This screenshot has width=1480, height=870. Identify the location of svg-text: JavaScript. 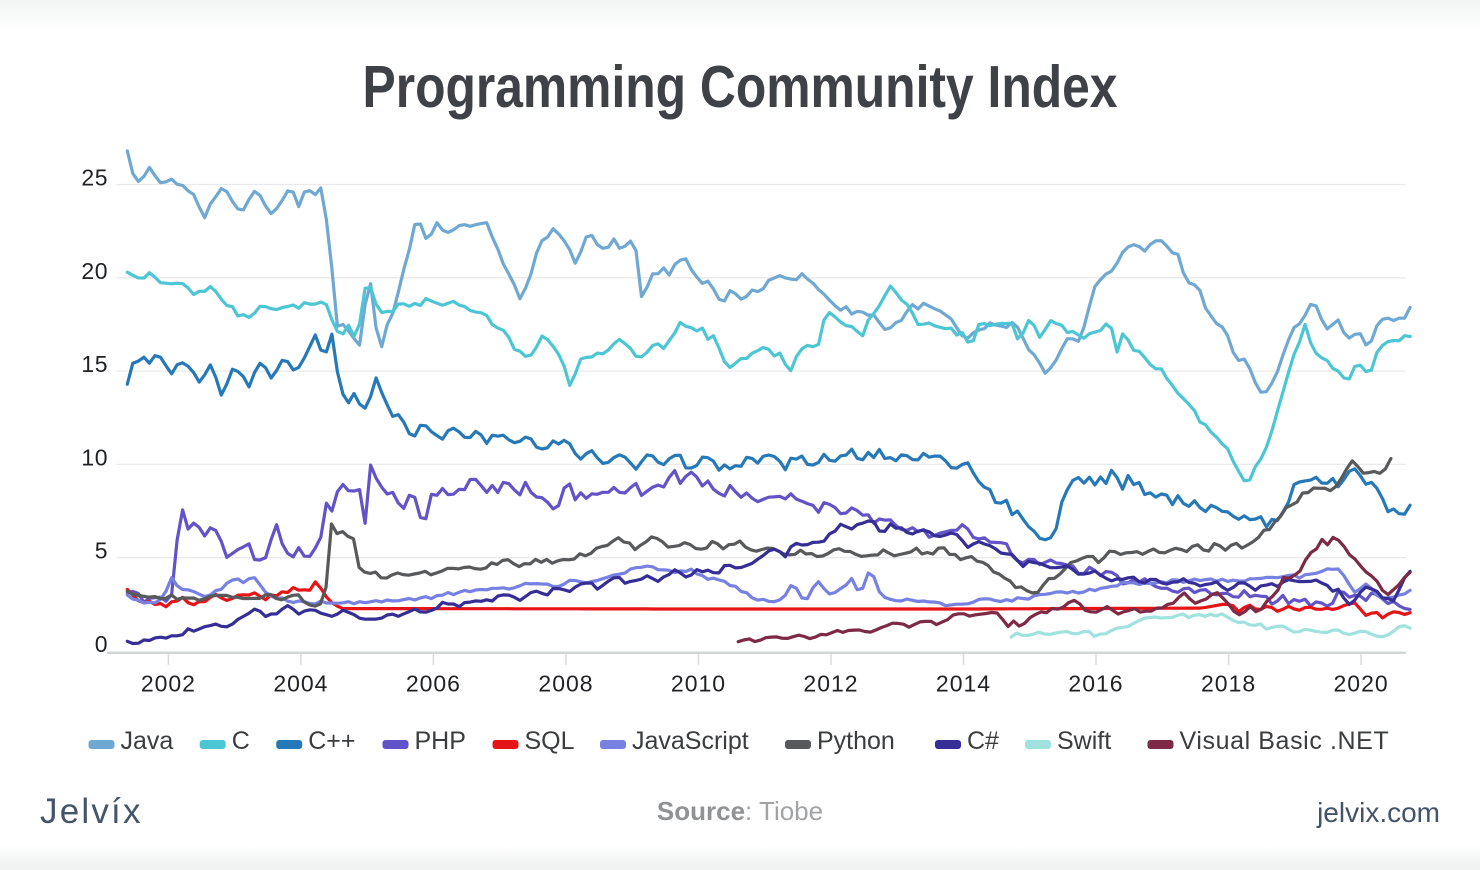
(690, 741).